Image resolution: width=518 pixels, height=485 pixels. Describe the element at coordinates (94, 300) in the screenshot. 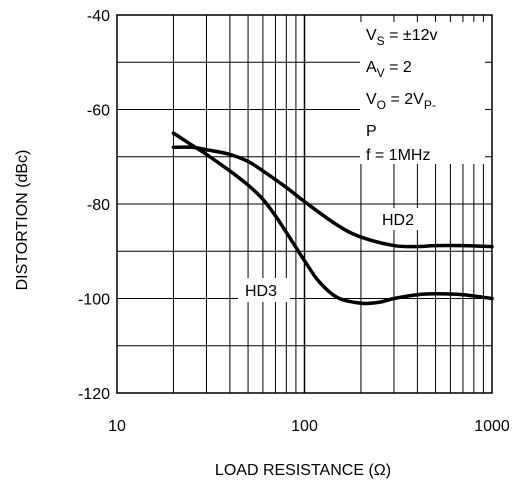

I see `y-tick-label: -100` at that location.